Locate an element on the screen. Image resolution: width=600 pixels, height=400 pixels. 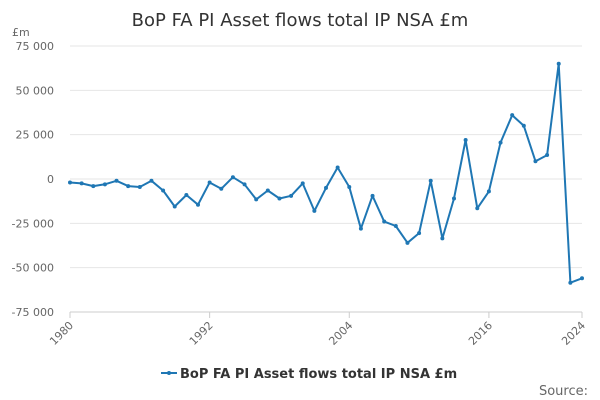
x-tick-label: 2024 is located at coordinates (573, 333).